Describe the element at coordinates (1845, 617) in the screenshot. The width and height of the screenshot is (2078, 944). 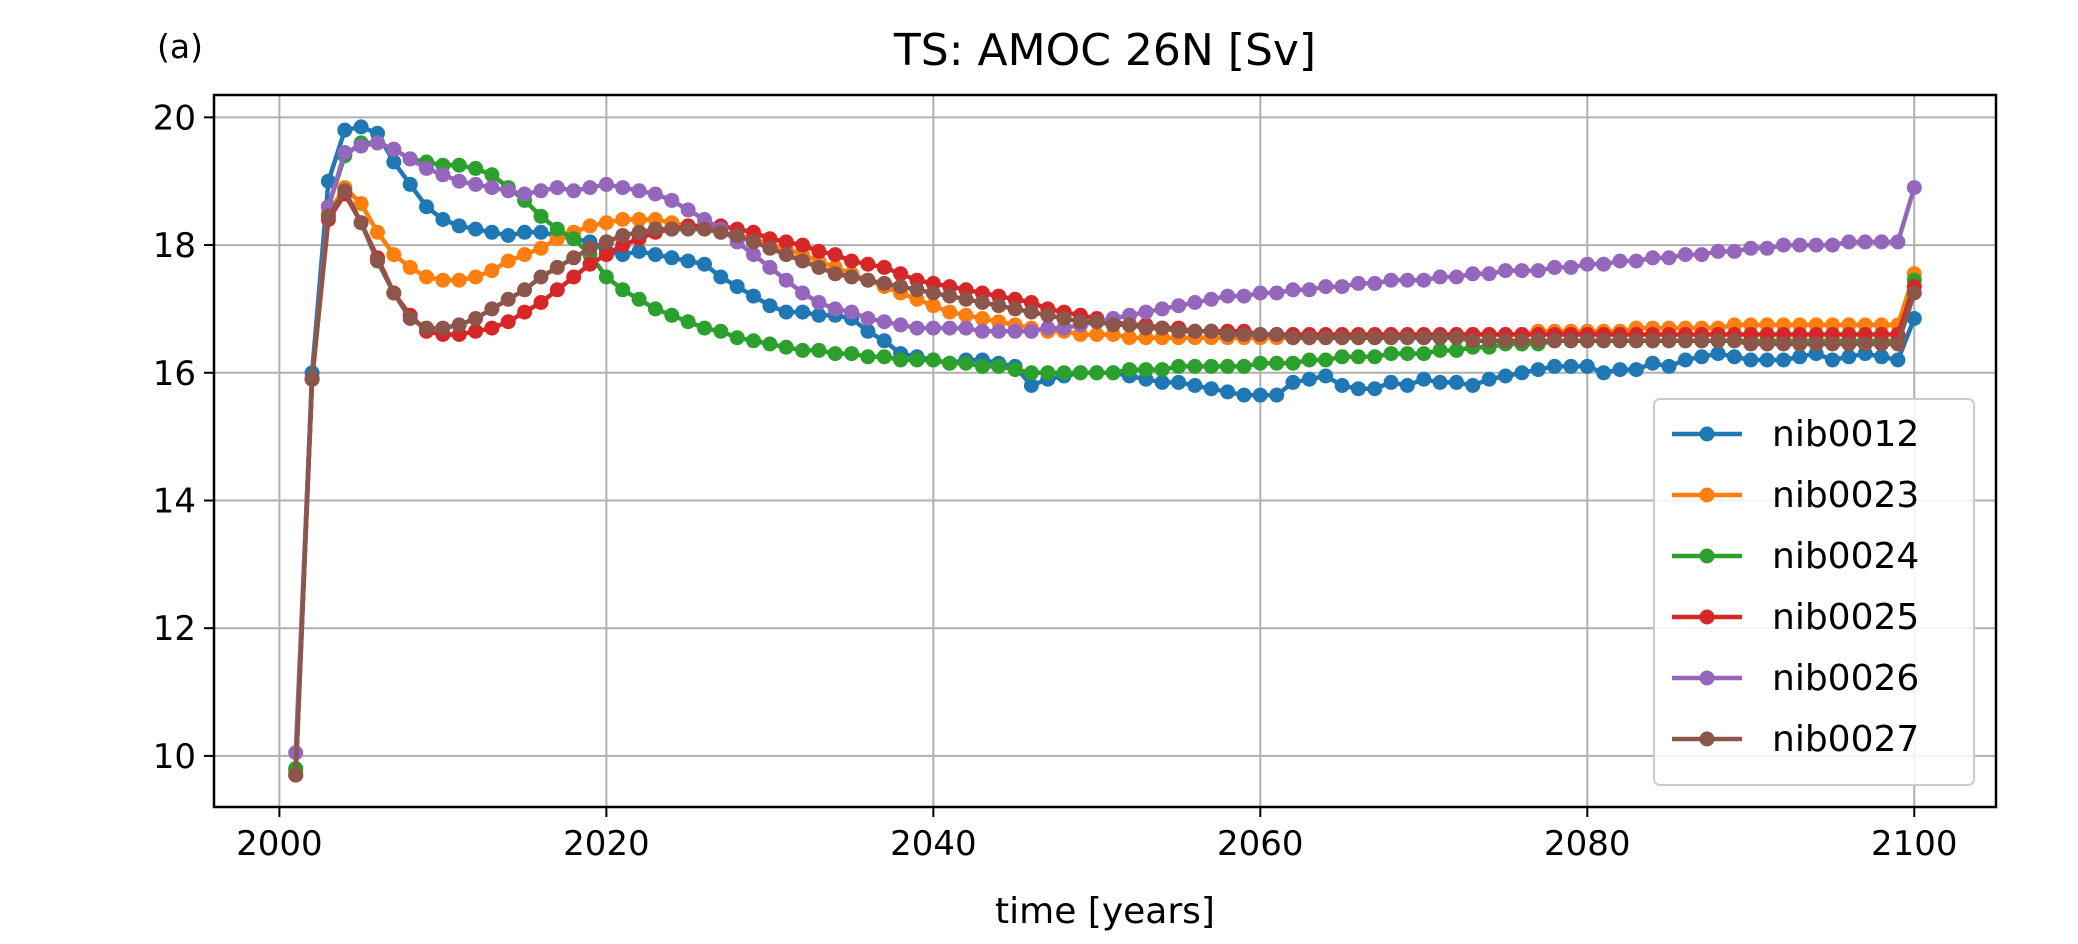
I see `legend-label: nib0025` at that location.